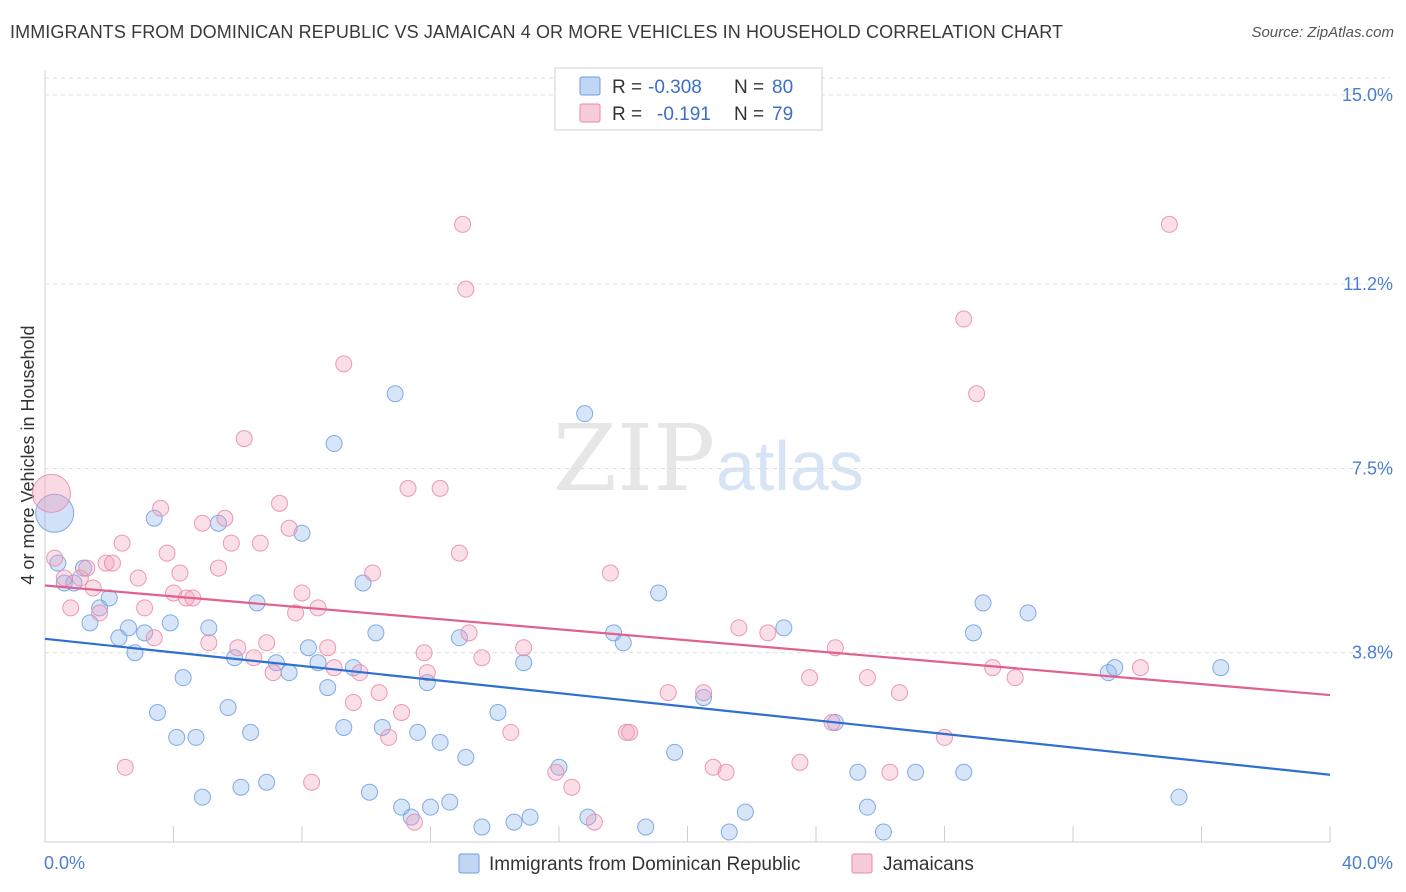  What do you see at coordinates (590, 113) in the screenshot?
I see `legend-swatch-jamaican` at bounding box center [590, 113].